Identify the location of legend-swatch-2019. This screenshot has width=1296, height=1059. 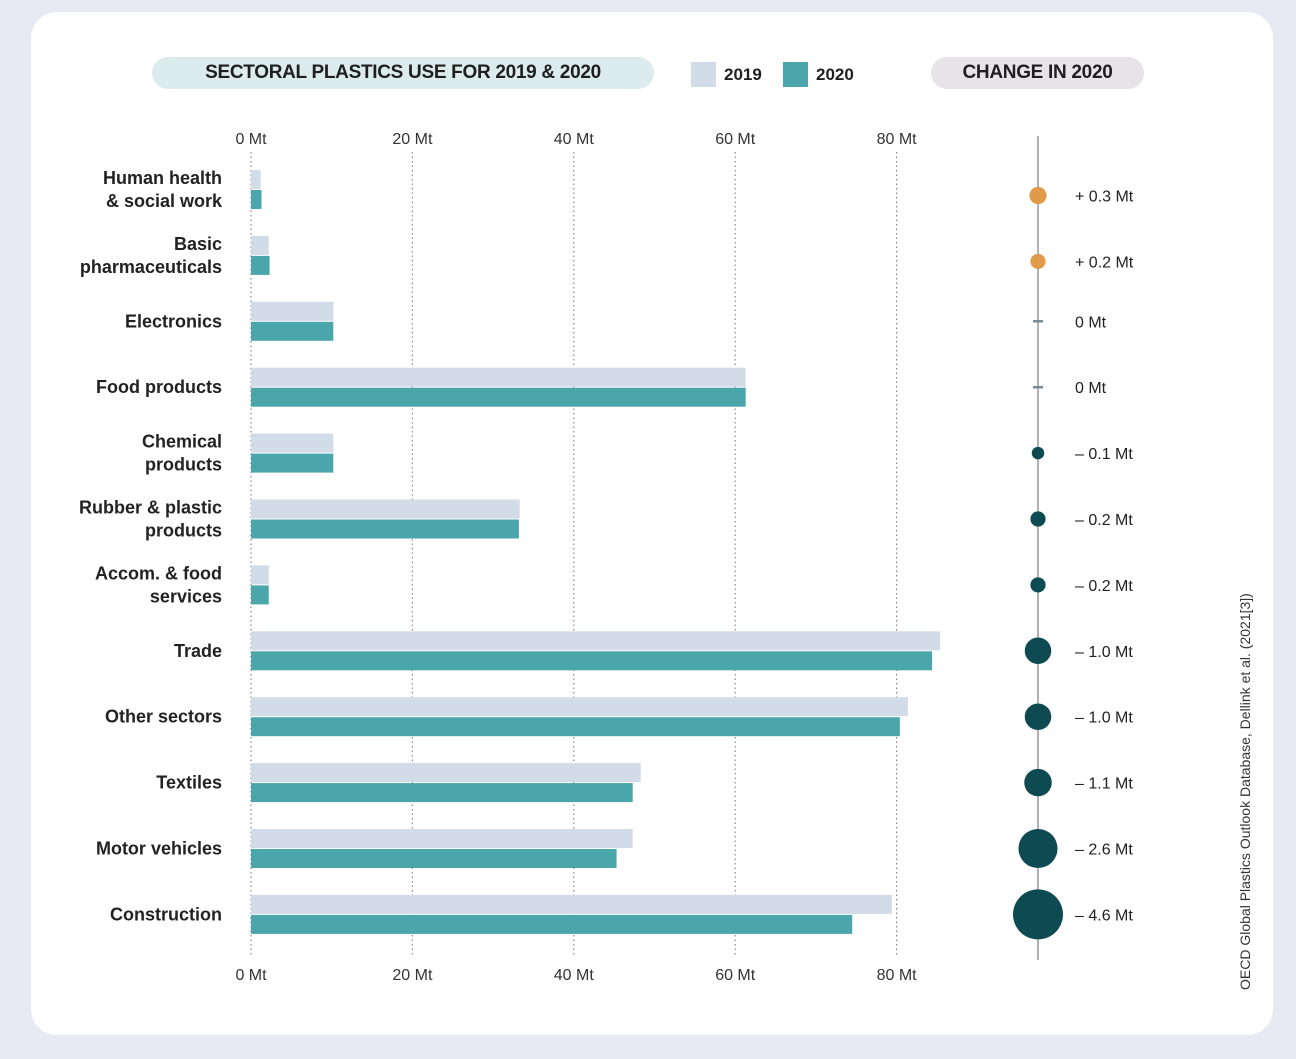
(703, 74).